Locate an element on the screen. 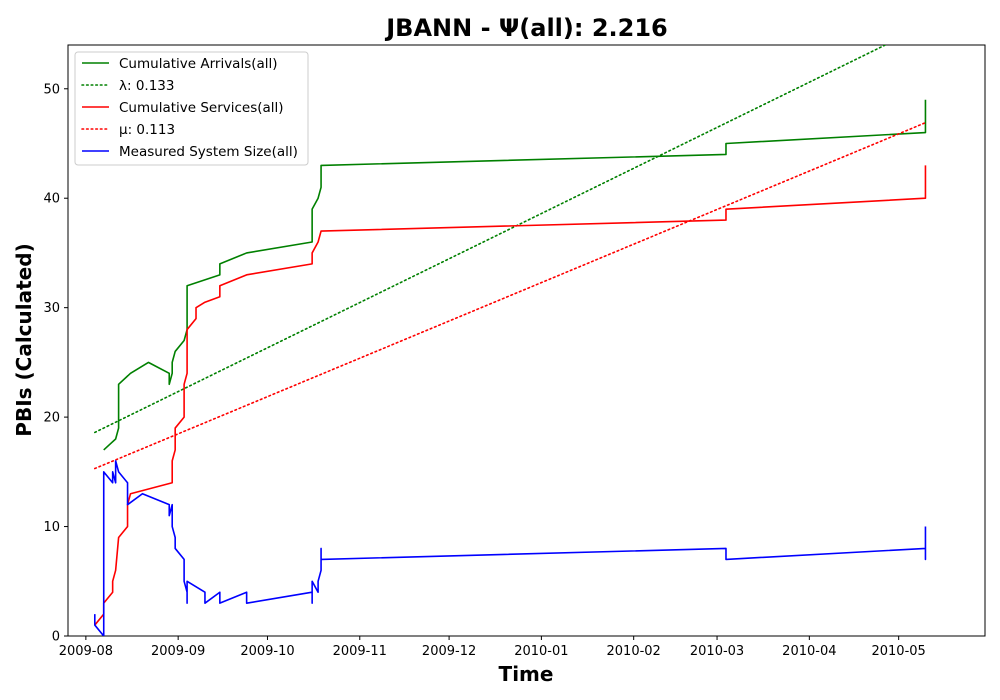  x-tick-label: 2010-02 is located at coordinates (634, 651).